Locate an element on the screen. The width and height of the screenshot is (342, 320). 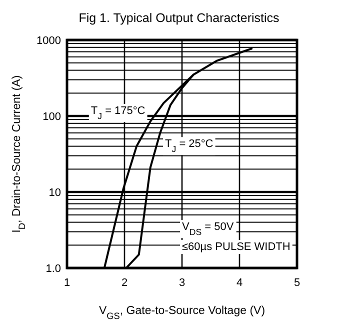
annotation: T$_{J}$ = 175°C is located at coordinates (118, 112).